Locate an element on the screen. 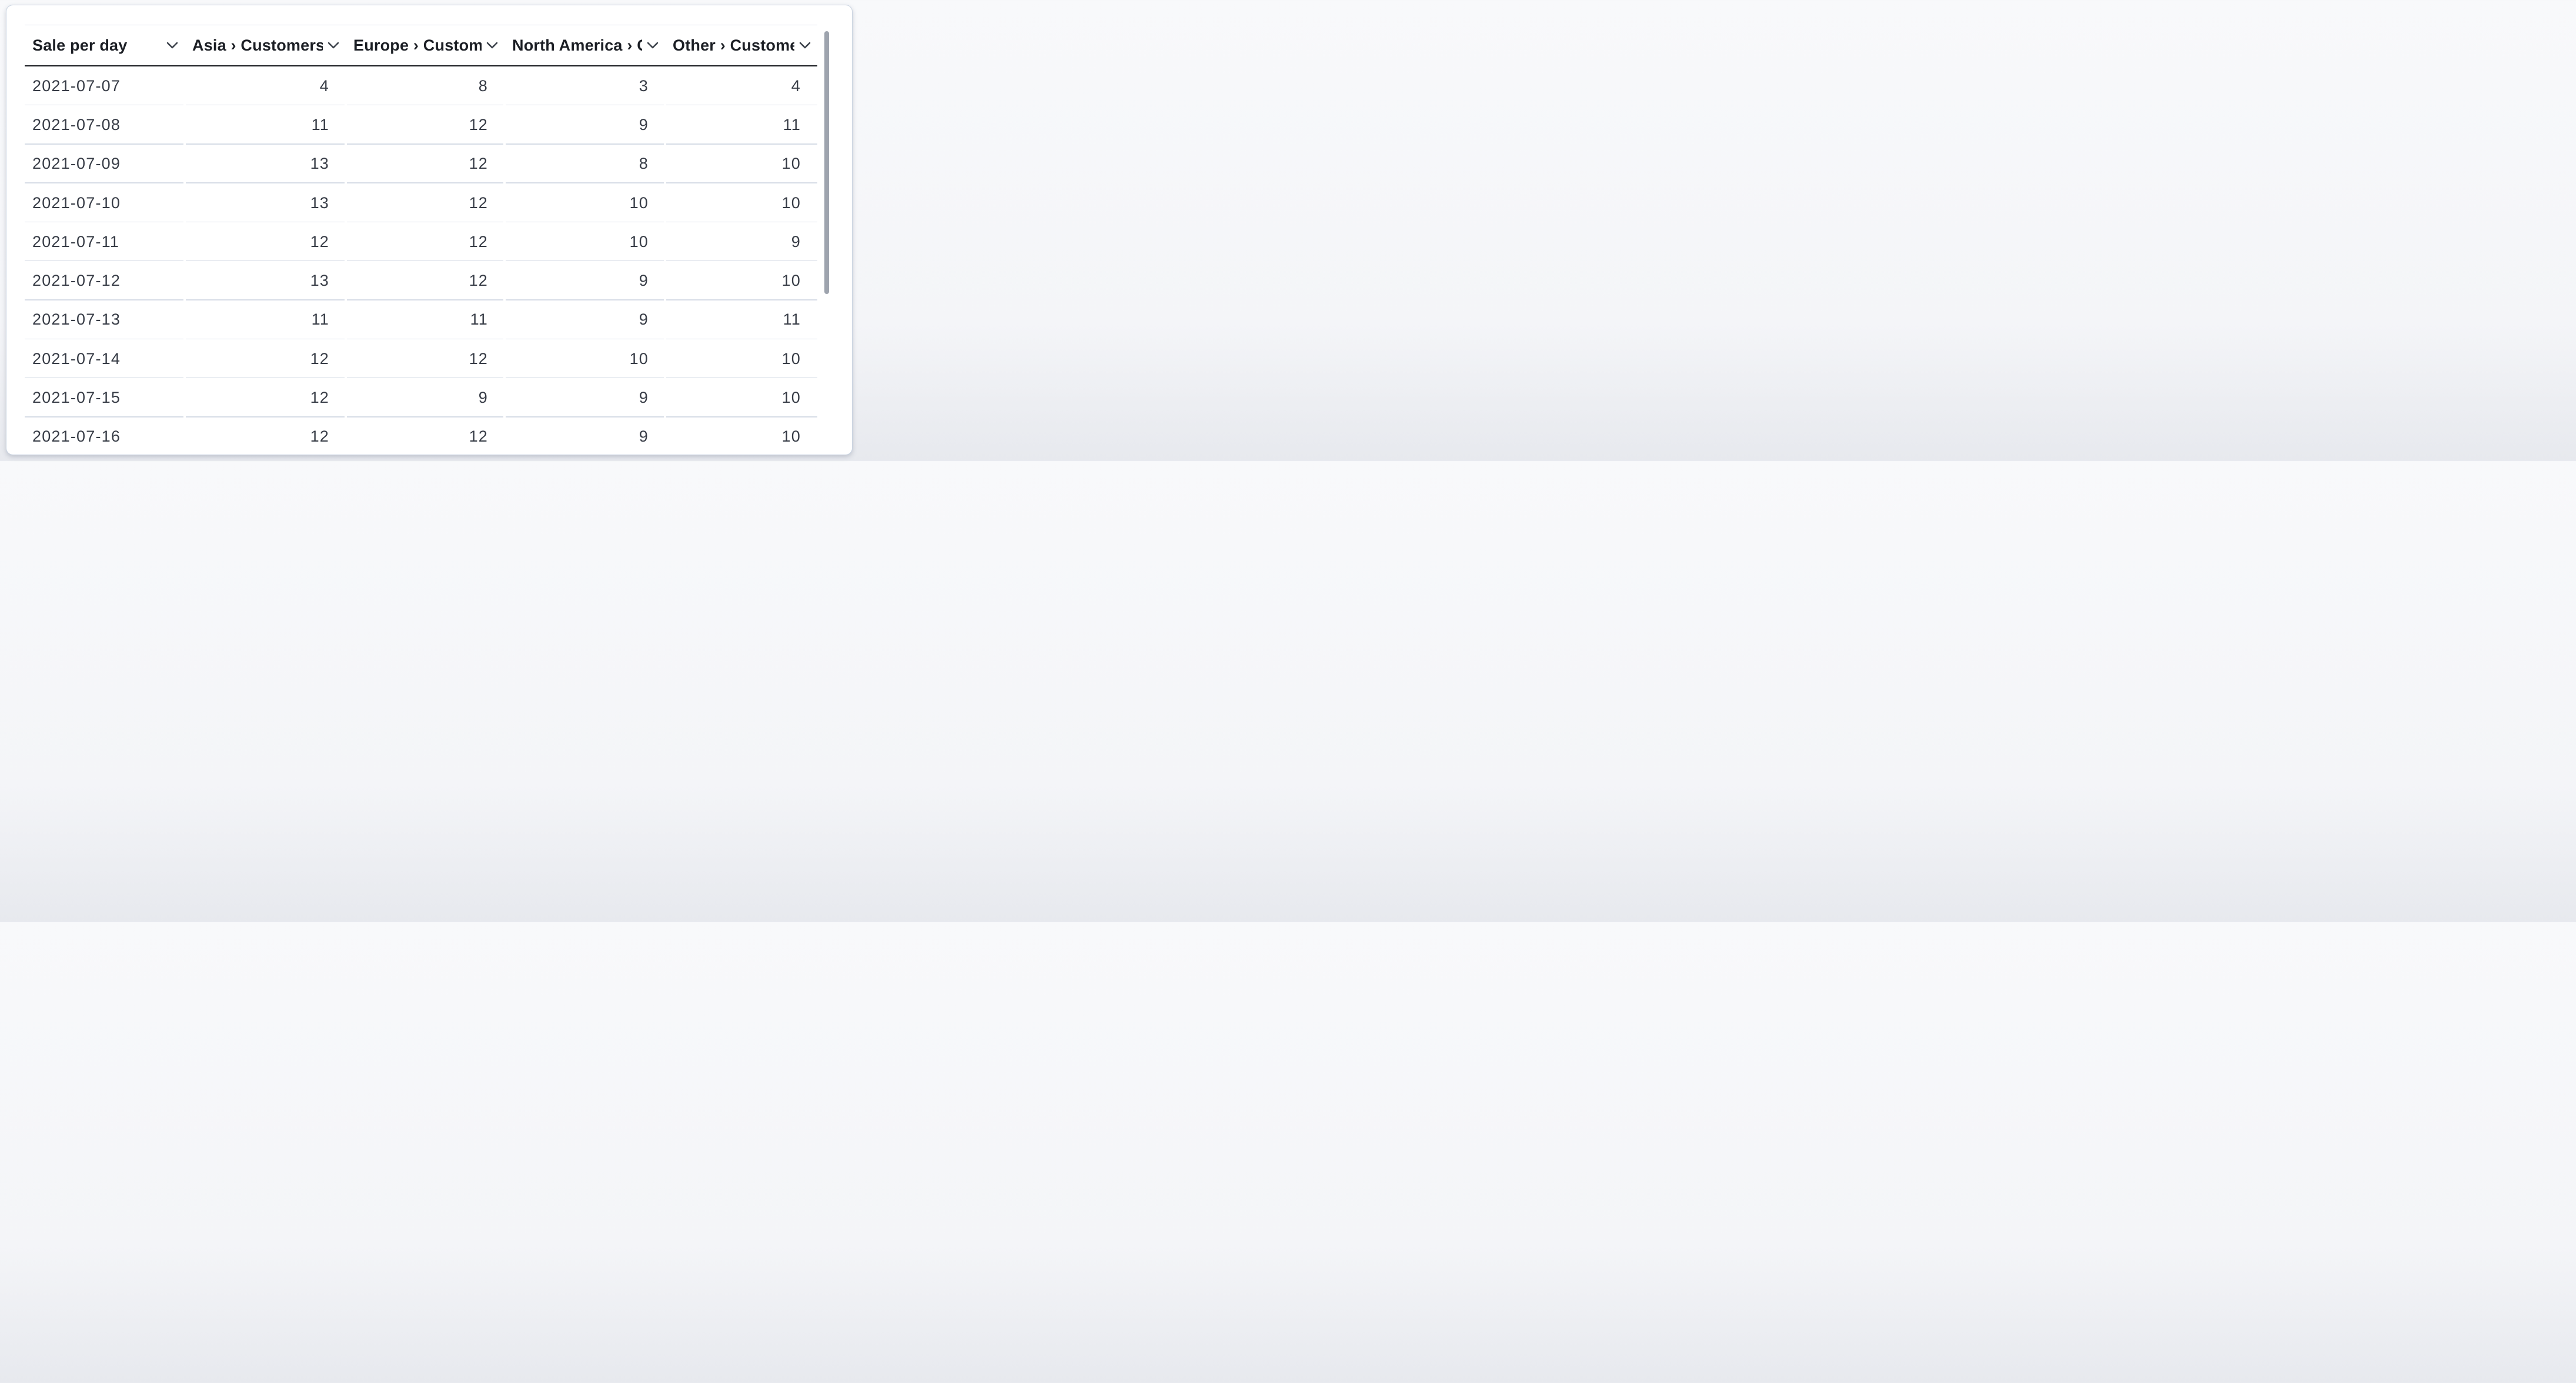 The height and width of the screenshot is (1383, 2576). column-header-label: Other › Customers is located at coordinates (733, 45).